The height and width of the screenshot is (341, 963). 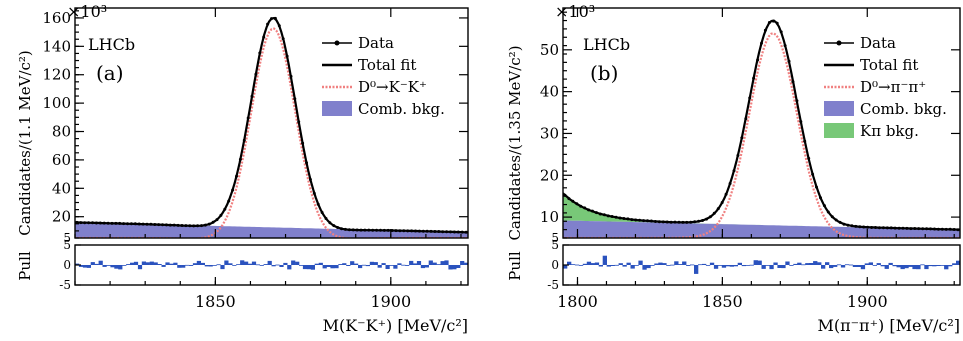 I want to click on y-tick-label: 60, so click(x=61, y=160).